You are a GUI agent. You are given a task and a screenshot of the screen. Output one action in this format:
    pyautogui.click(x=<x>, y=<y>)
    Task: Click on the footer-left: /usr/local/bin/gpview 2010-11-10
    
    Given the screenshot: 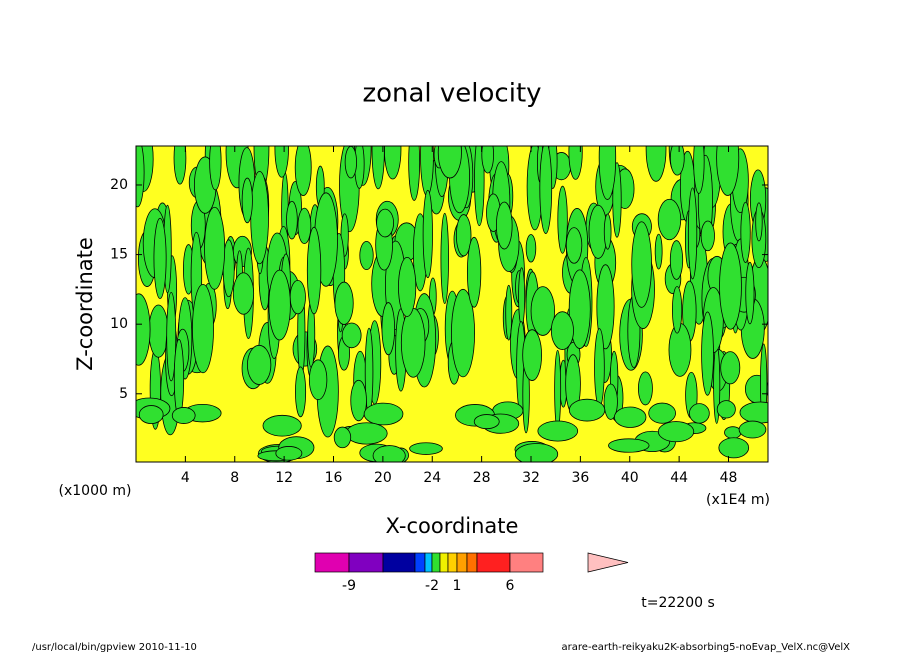 What is the action you would take?
    pyautogui.click(x=114, y=647)
    